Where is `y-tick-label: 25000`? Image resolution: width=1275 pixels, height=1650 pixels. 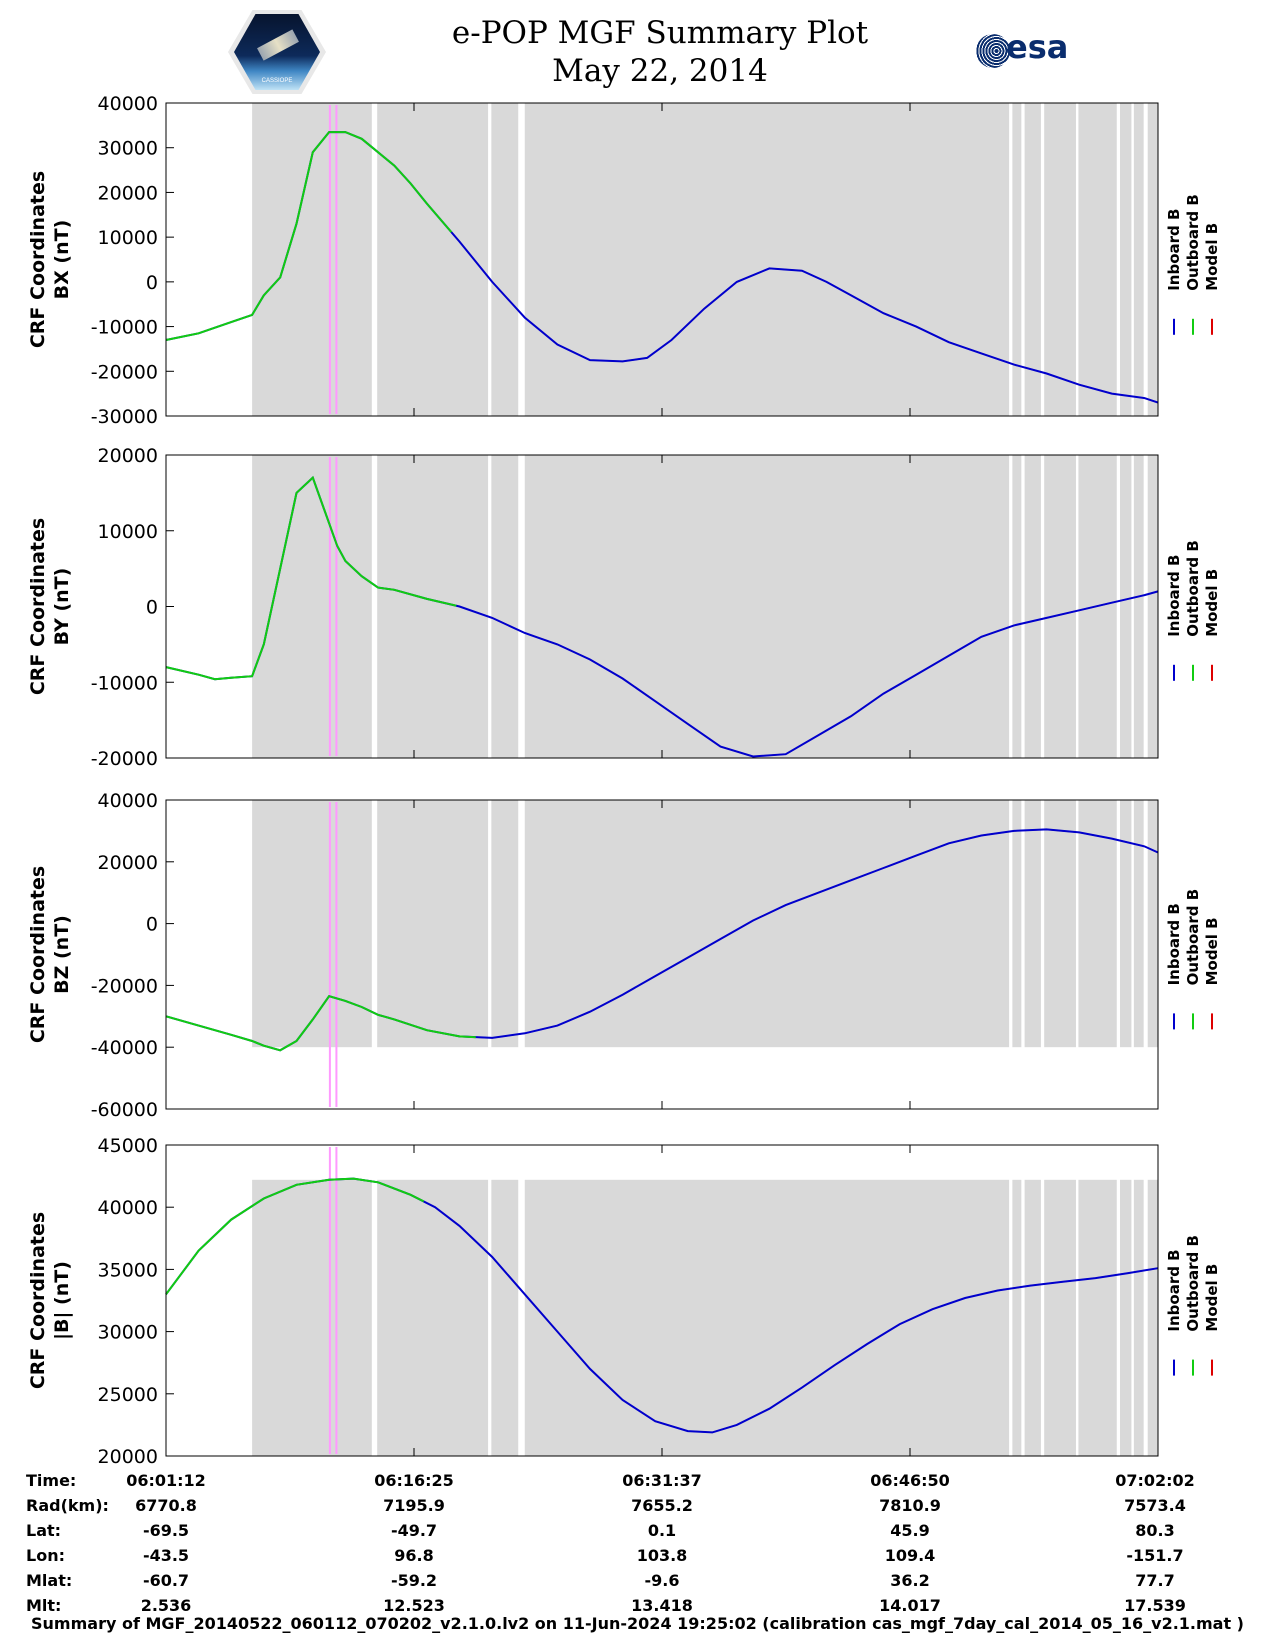 y-tick-label: 25000 is located at coordinates (128, 1395).